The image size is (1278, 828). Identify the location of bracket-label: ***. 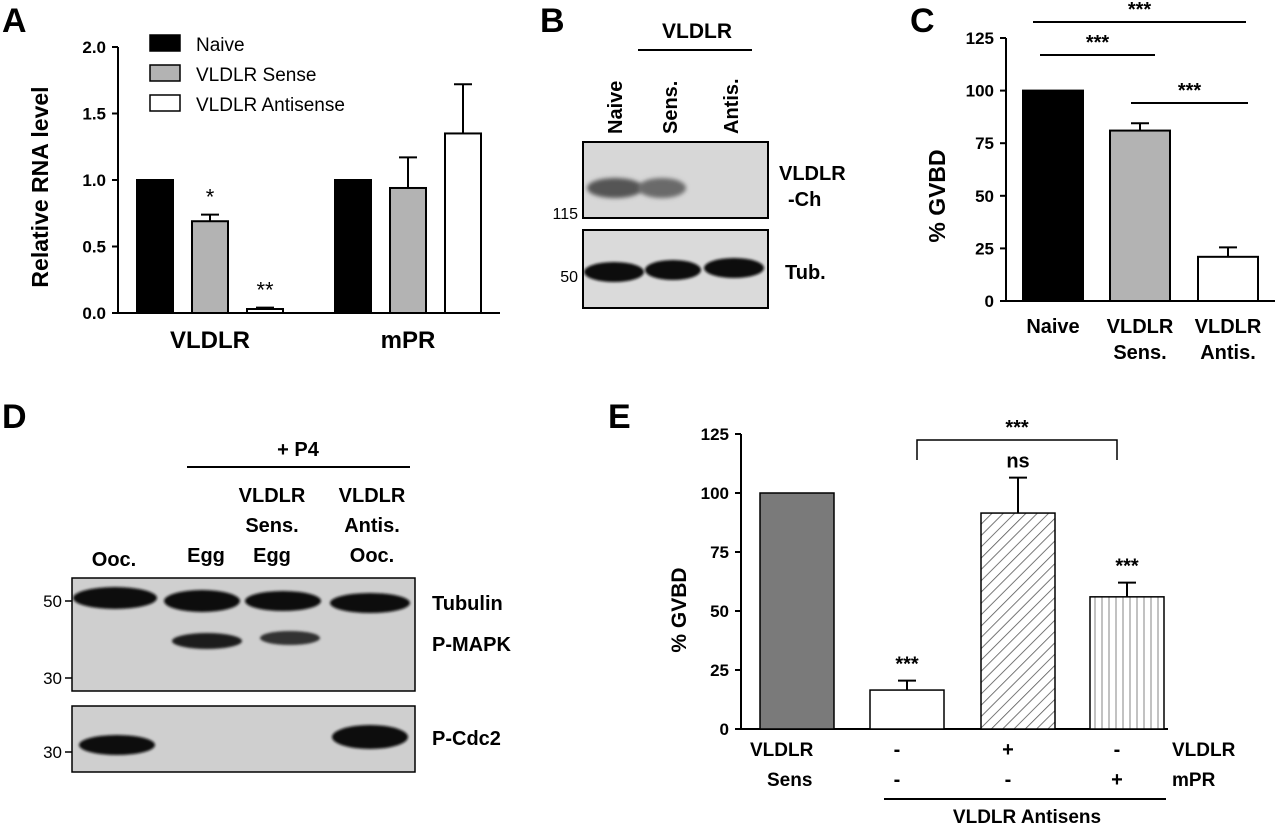
(1017, 428).